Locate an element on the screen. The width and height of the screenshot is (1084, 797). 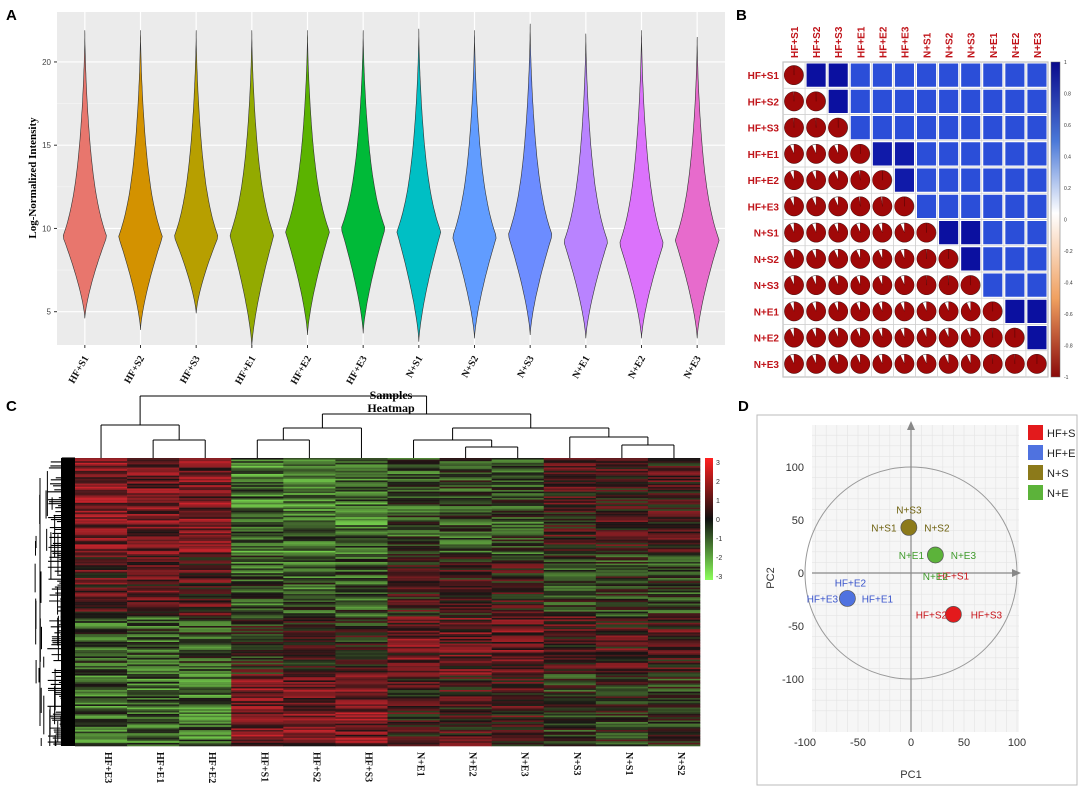
heatmap-col-label-n-e1: N+E1 is located at coordinates (420, 764).